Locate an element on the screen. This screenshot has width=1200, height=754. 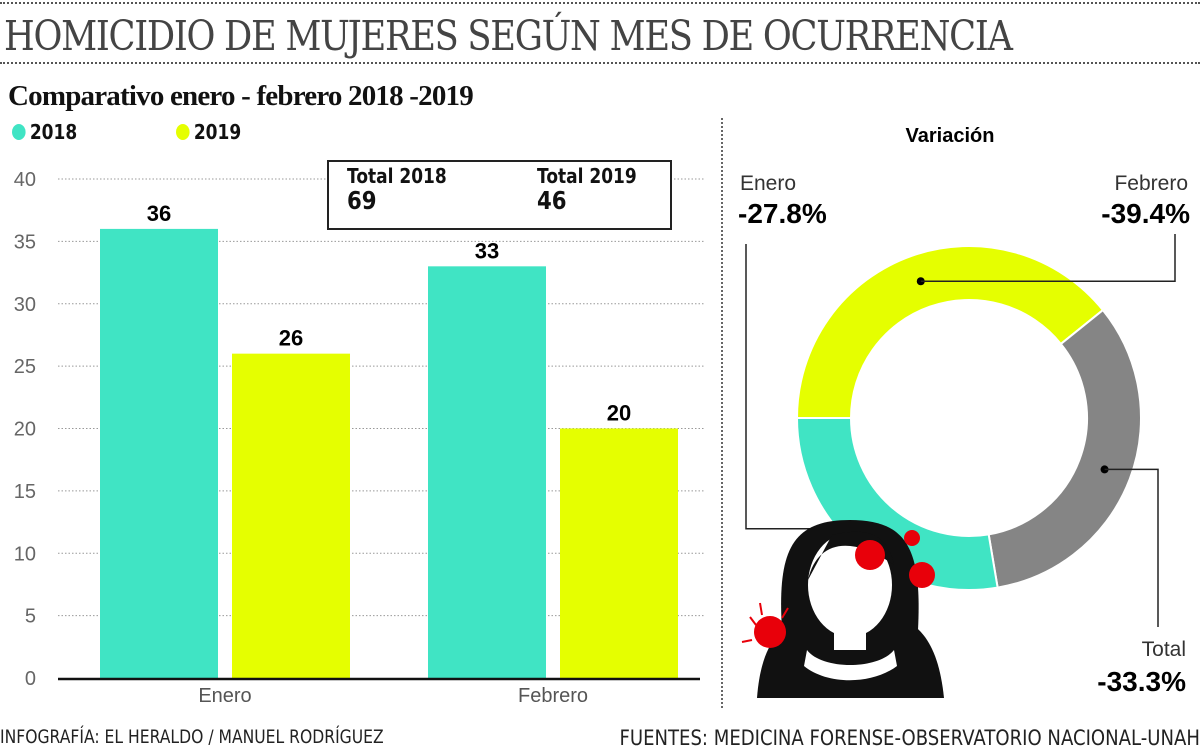
total-2018-value: 69 is located at coordinates (362, 200).